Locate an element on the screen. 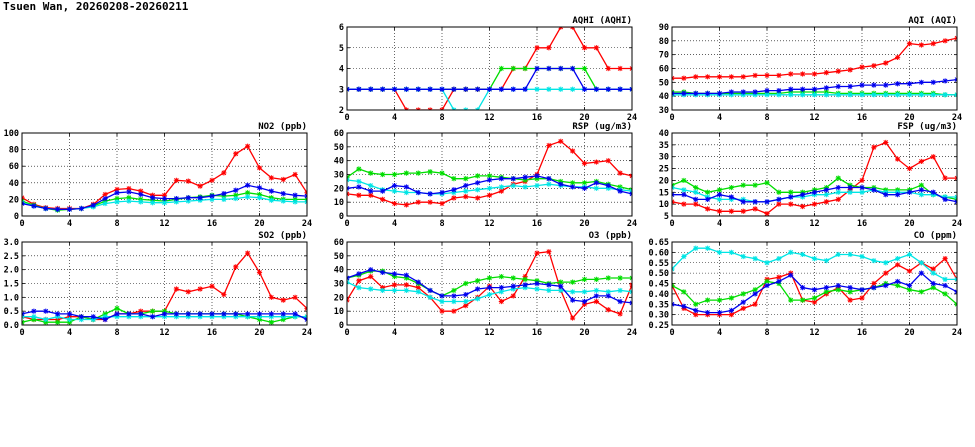 Image resolution: width=975 pixels, height=447 pixels. y-tick-label: 60 is located at coordinates (339, 243).